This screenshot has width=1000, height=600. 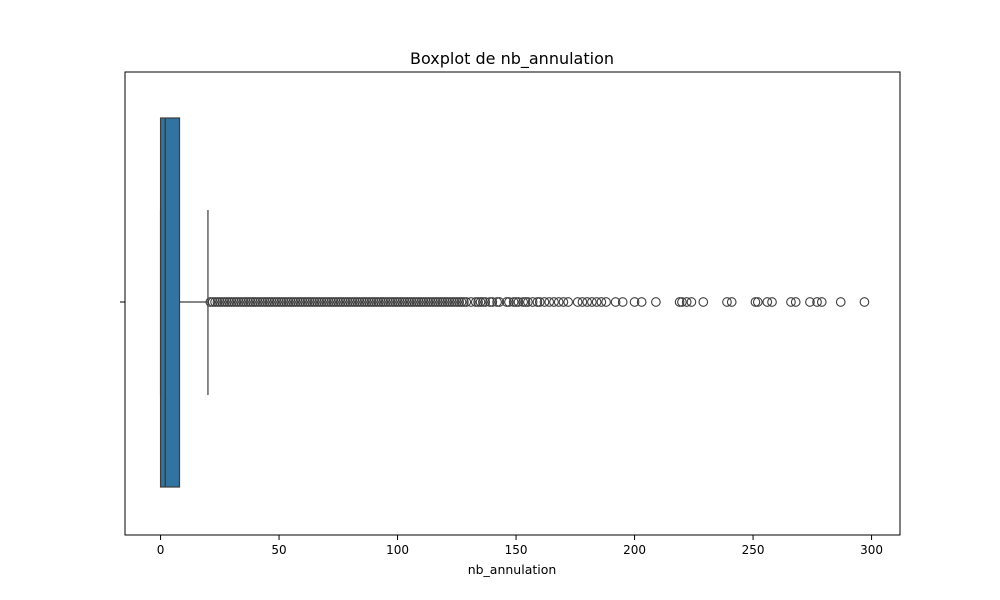 I want to click on x-axis: 0 50 100 150 200 250 300, so click(x=520, y=546).